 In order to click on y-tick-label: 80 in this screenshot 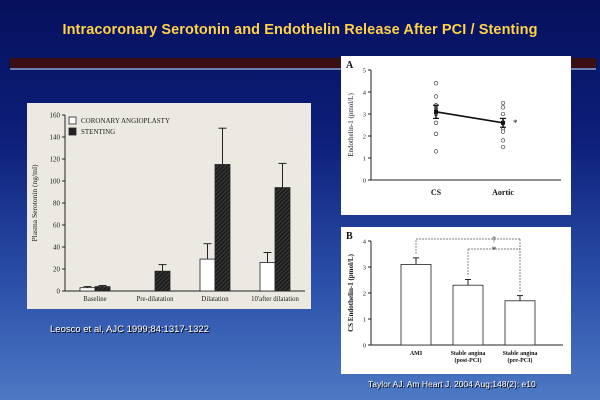, I will do `click(57, 204)`.